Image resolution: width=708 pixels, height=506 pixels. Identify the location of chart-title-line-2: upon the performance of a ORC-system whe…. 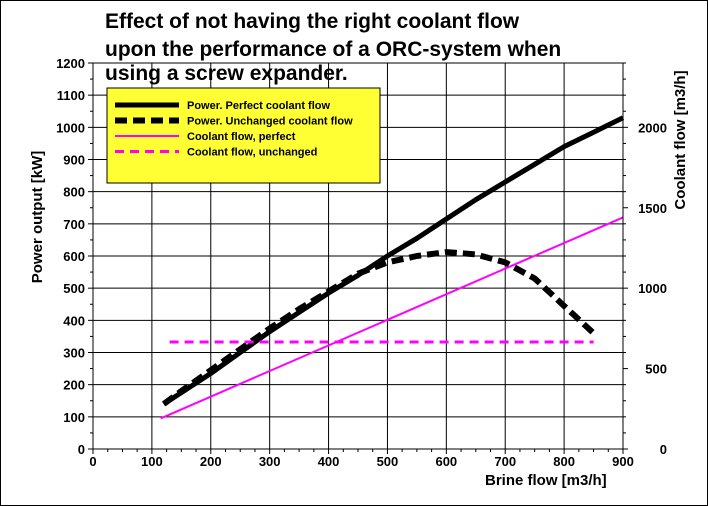
(333, 49).